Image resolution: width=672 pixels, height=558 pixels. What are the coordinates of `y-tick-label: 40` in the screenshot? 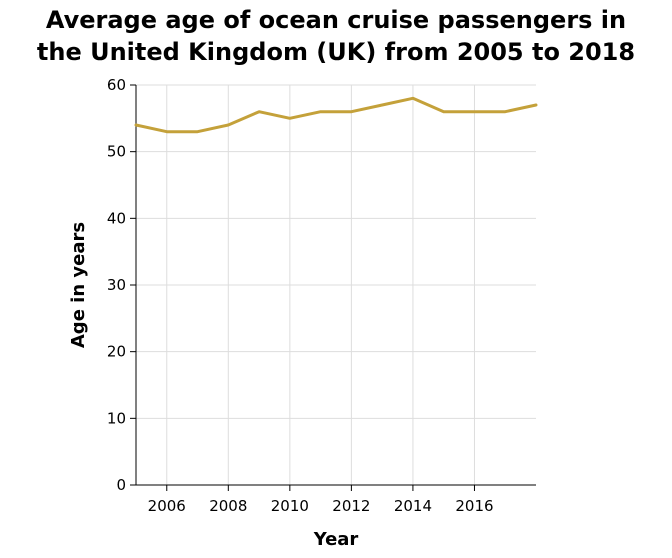 It's located at (116, 218).